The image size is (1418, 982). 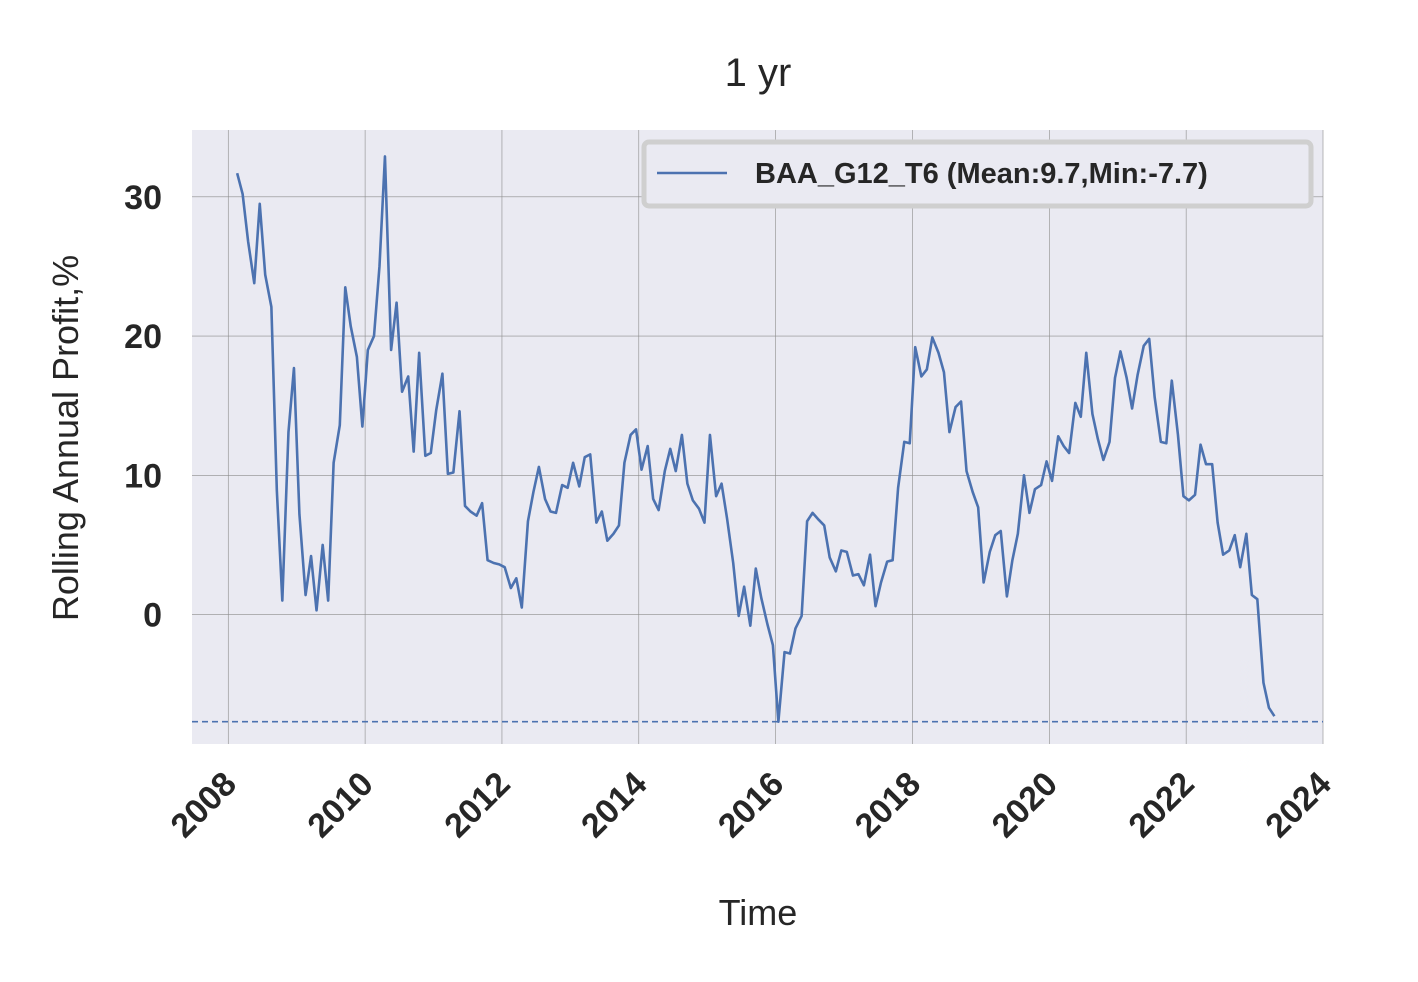 I want to click on x-tick-label-2016: 2016, so click(x=751, y=805).